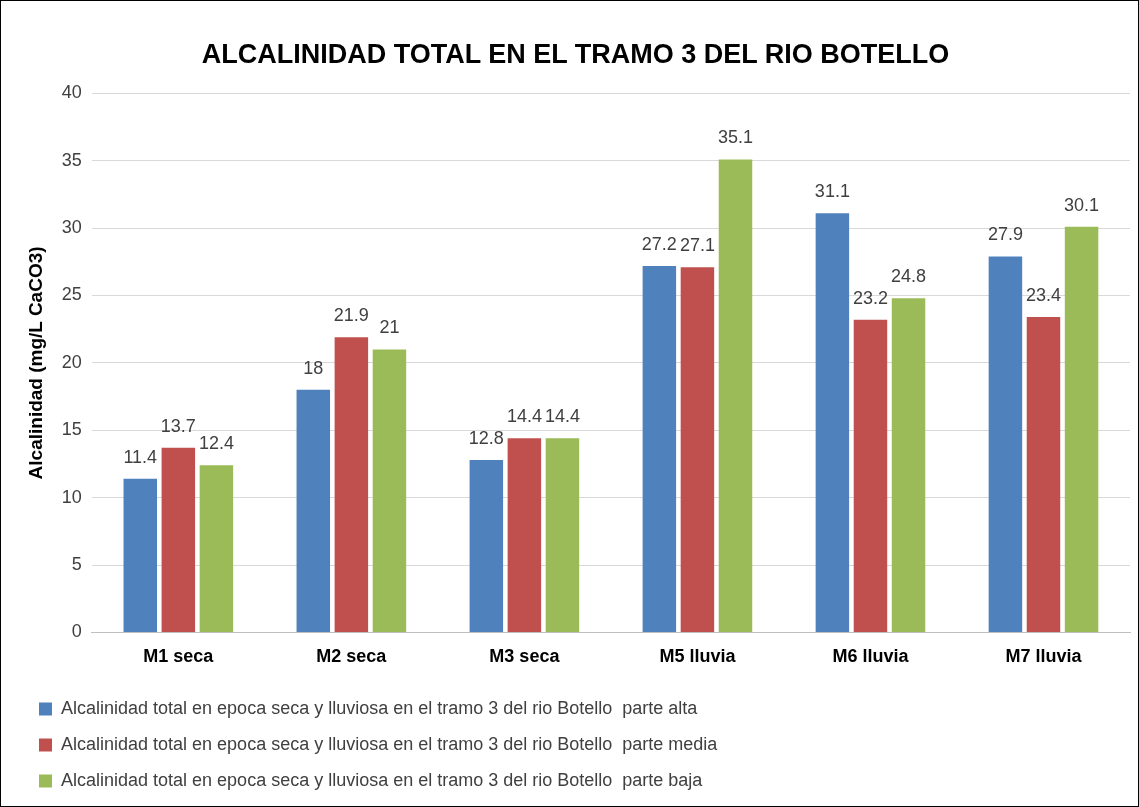 The height and width of the screenshot is (807, 1139). Describe the element at coordinates (525, 656) in the screenshot. I see `x-tick-label: M3 seca` at that location.